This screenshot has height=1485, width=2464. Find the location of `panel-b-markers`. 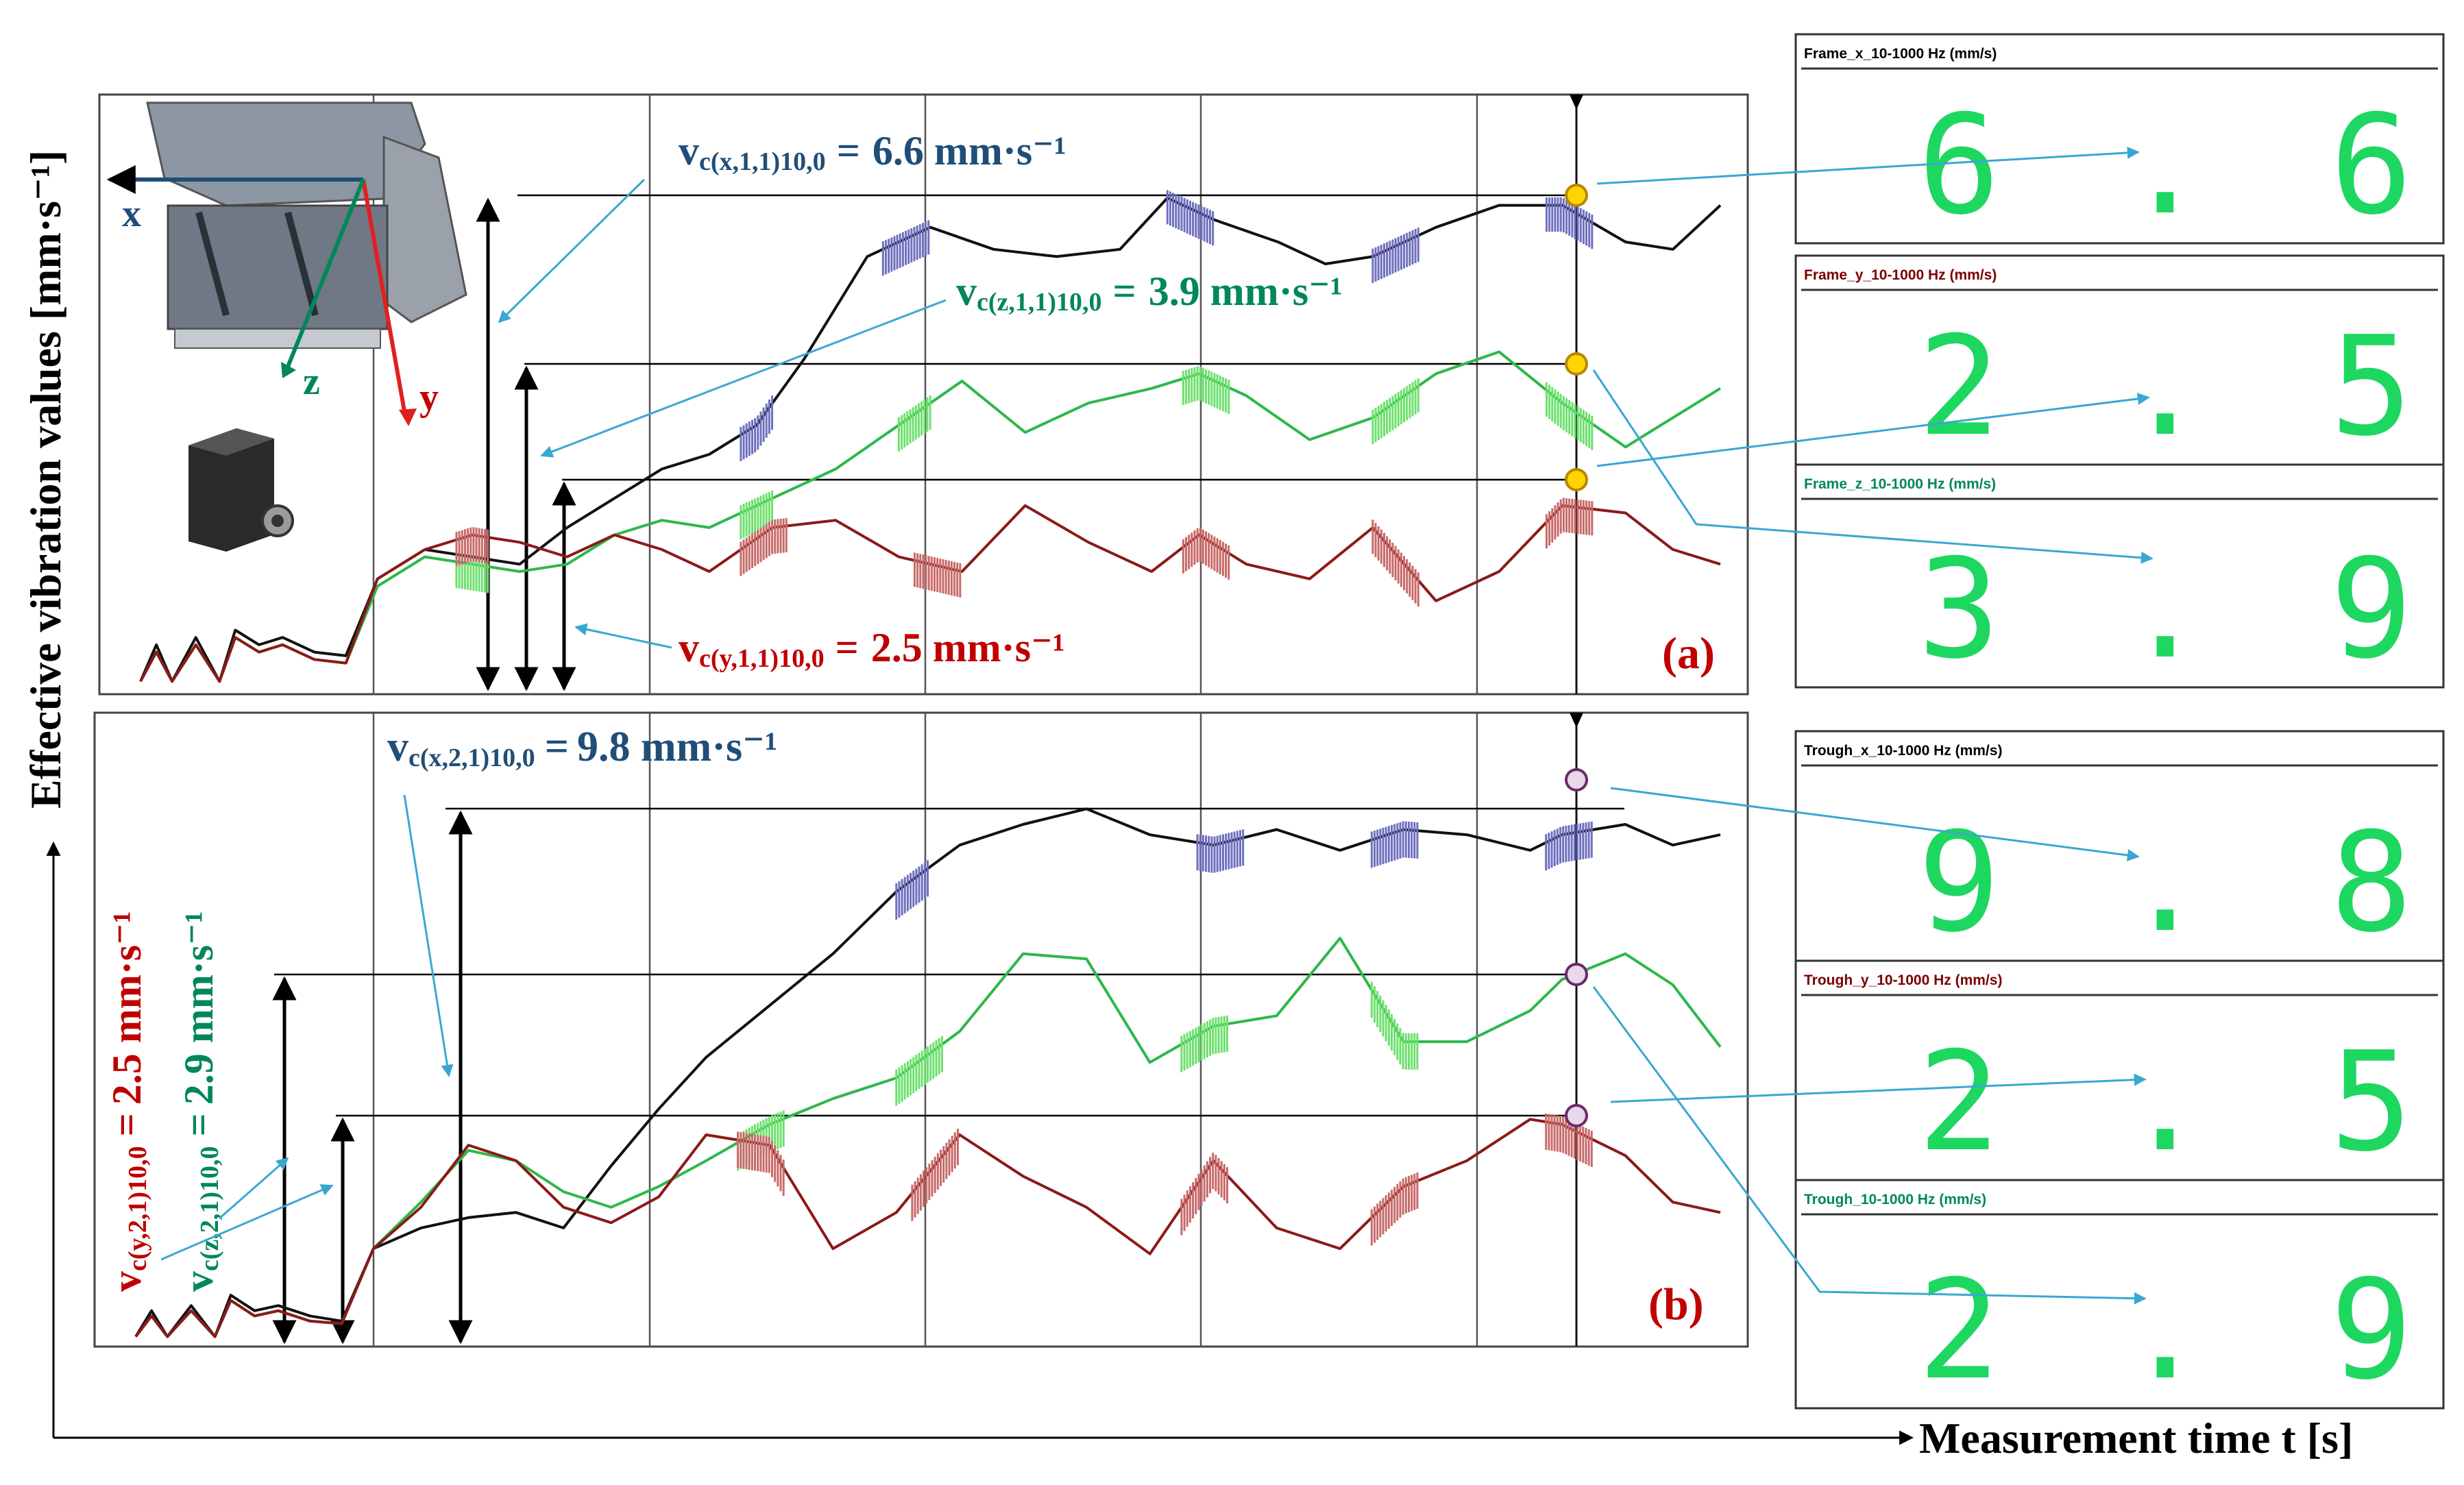

panel-b-markers is located at coordinates (1577, 947).